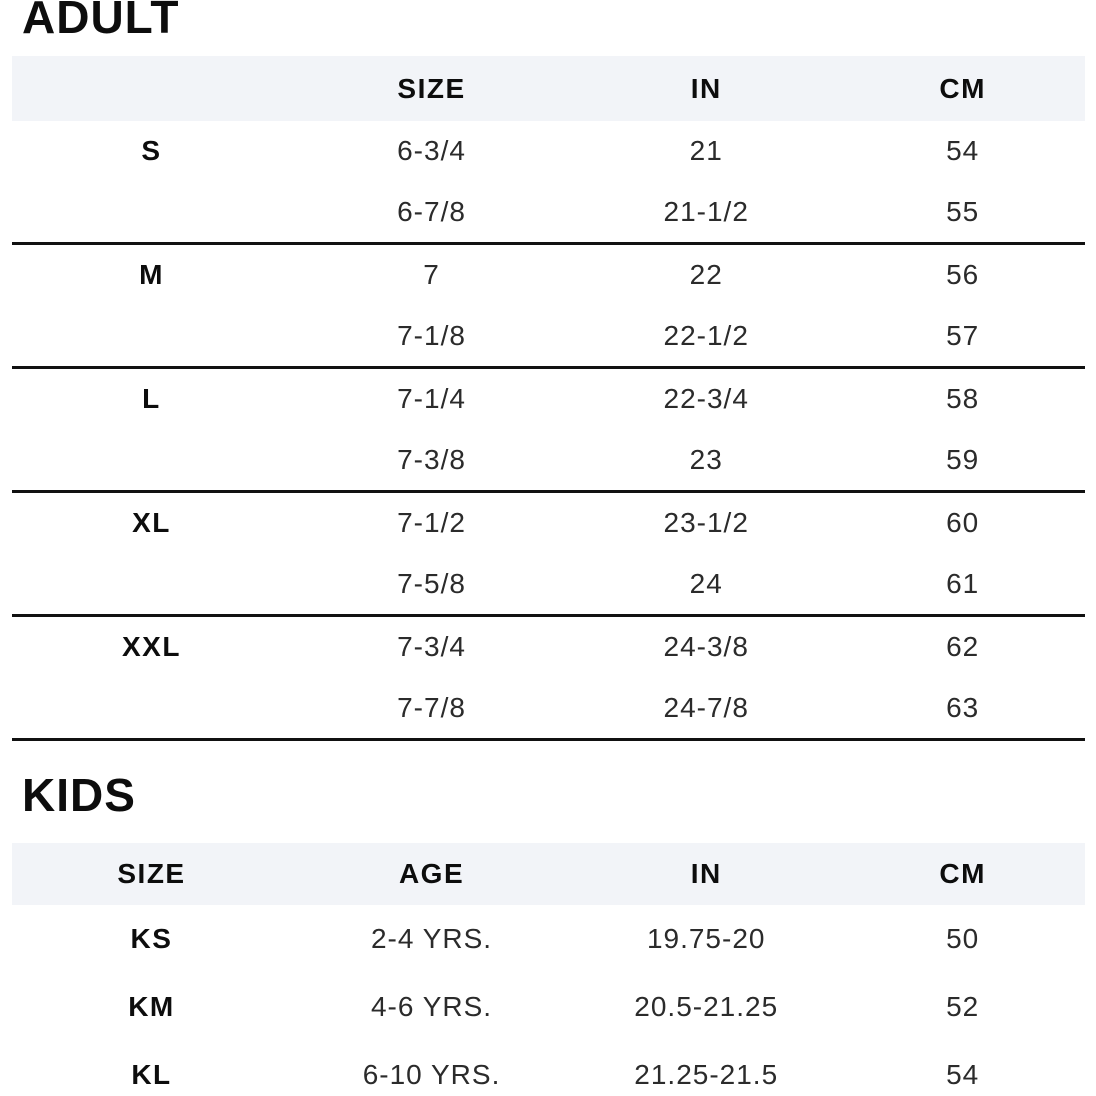  What do you see at coordinates (548, 792) in the screenshot?
I see `kids-section-header: KIDS` at bounding box center [548, 792].